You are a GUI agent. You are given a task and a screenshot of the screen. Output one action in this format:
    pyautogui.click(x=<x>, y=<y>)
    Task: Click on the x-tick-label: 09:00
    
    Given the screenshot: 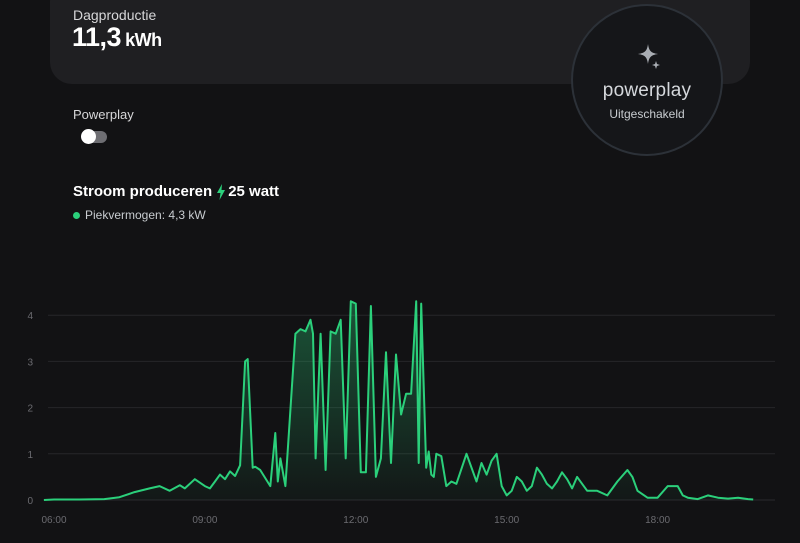 What is the action you would take?
    pyautogui.click(x=204, y=520)
    